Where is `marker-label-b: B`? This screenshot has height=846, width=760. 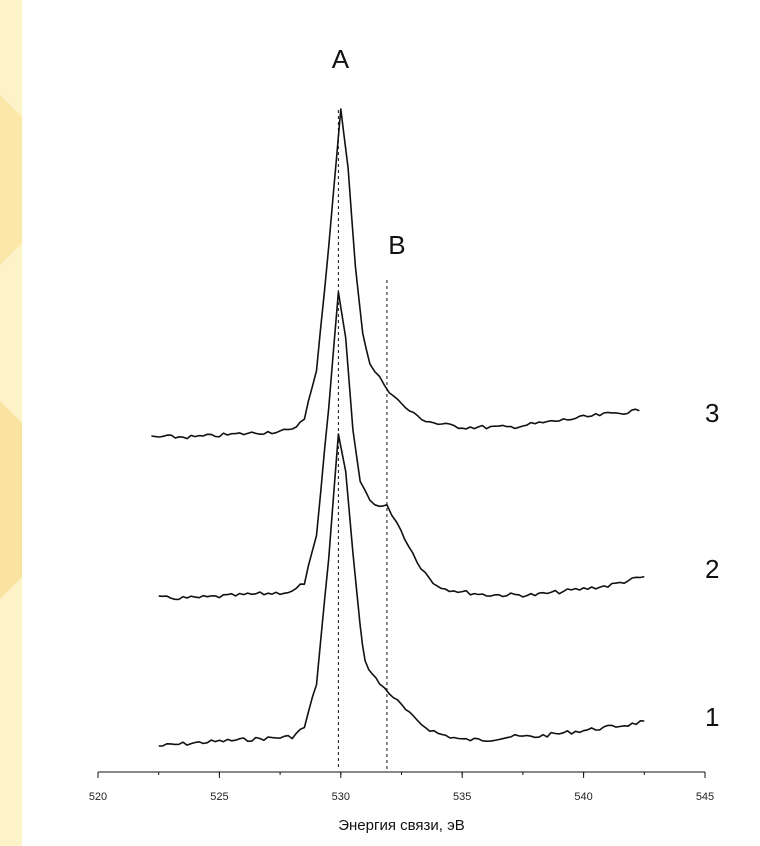 marker-label-b: B is located at coordinates (396, 245).